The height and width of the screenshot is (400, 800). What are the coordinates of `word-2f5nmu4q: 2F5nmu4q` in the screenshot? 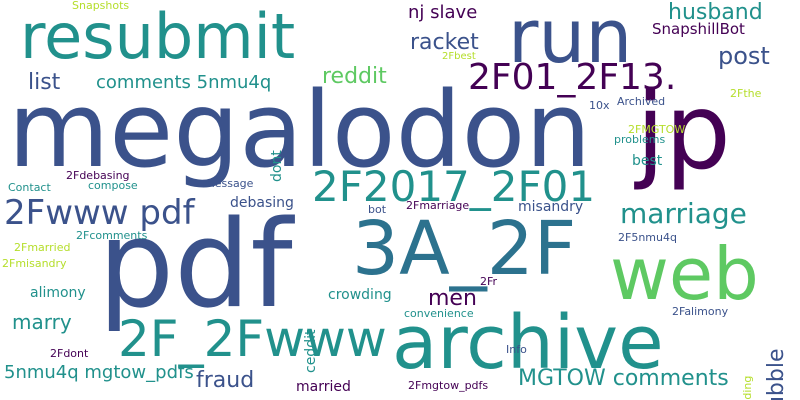 It's located at (647, 237).